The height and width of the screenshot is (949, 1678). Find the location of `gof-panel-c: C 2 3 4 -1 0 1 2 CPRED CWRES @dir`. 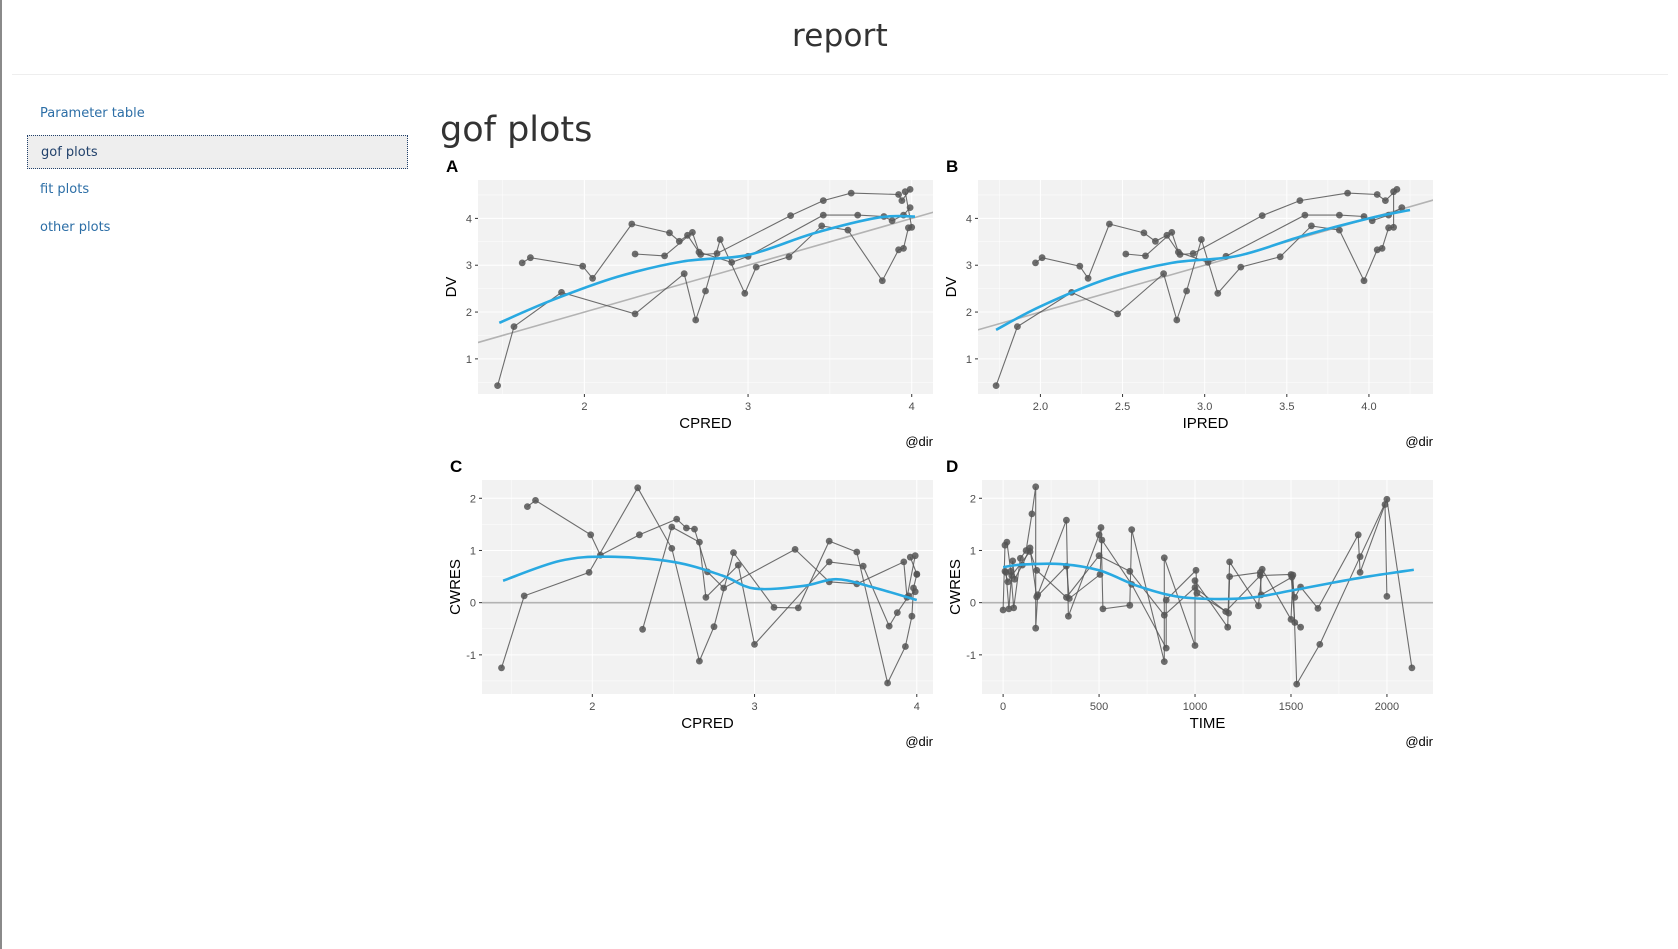

gof-panel-c: C 2 3 4 -1 0 1 2 CPRED CWRES @dir is located at coordinates (690, 603).